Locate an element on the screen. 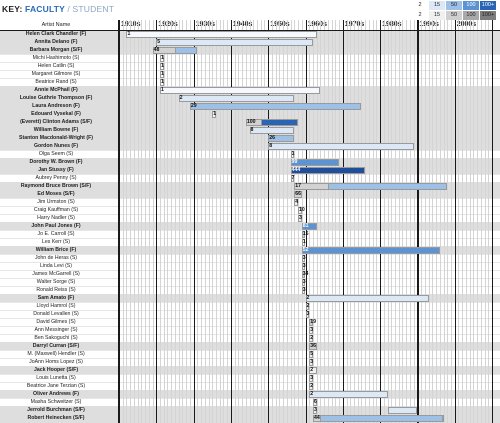  artist-name-label: Ann Messinger (S) is located at coordinates (56, 330).